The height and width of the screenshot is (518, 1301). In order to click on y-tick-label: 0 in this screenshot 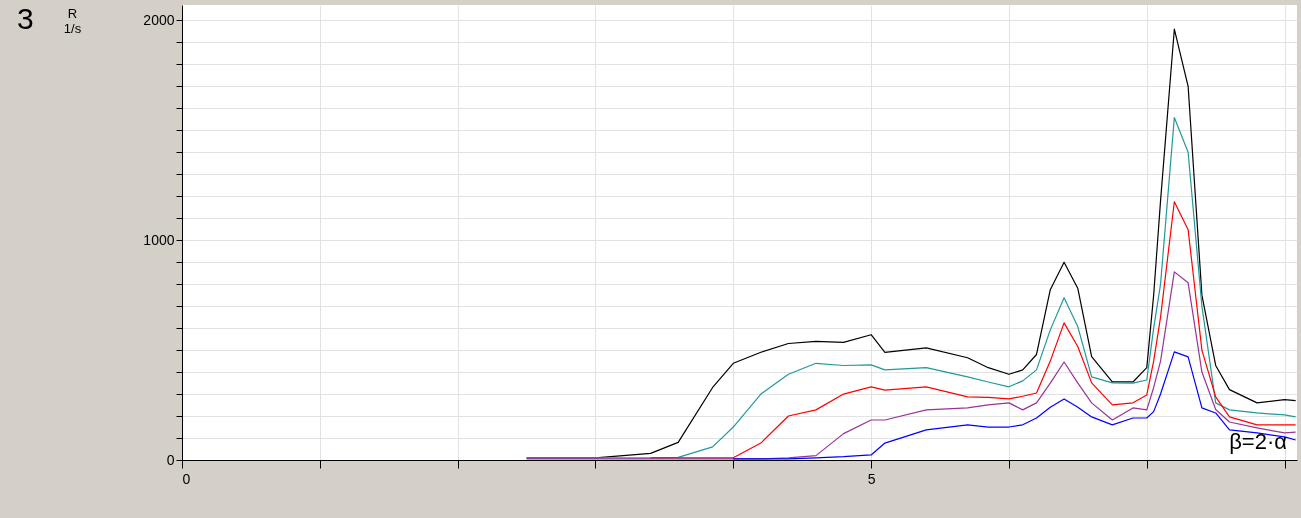, I will do `click(170, 459)`.